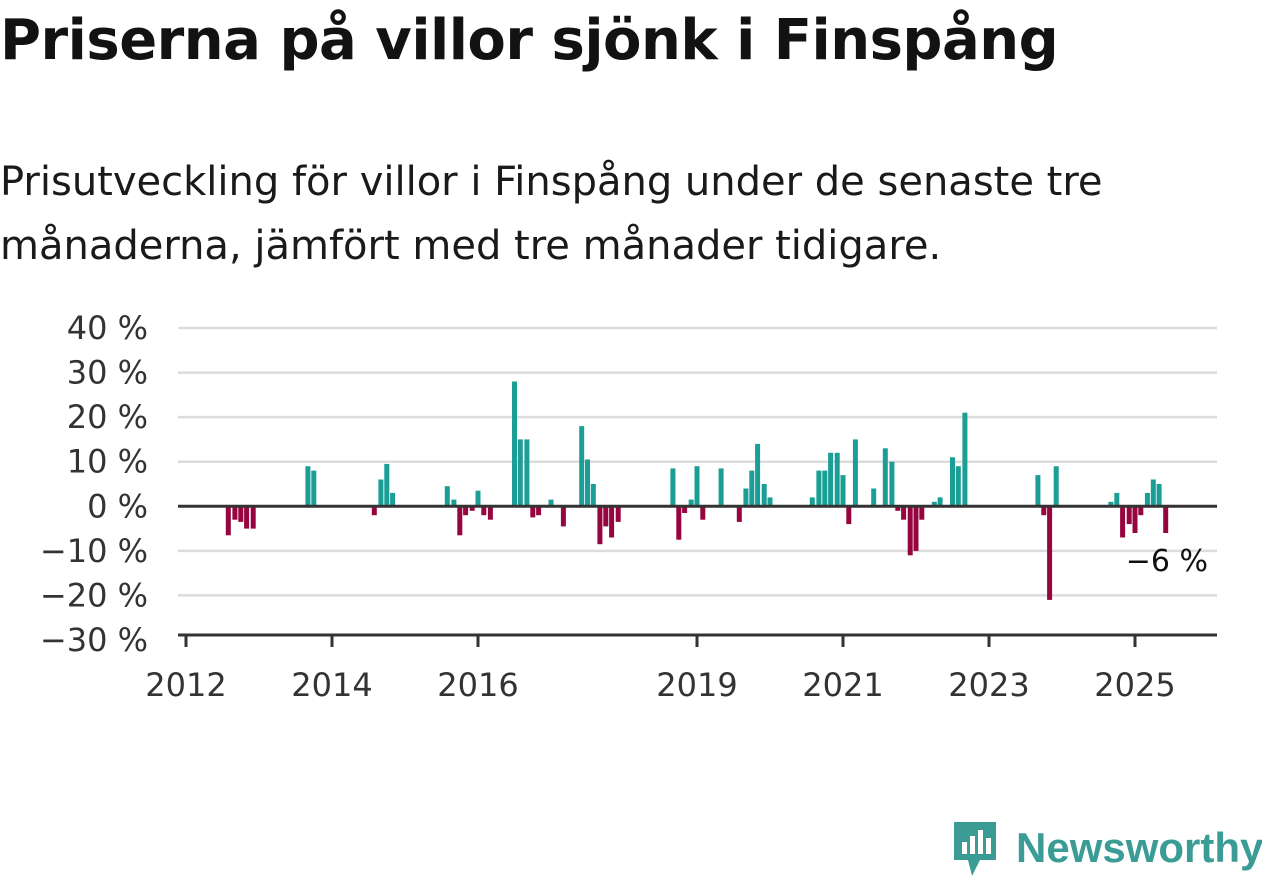  What do you see at coordinates (107, 328) in the screenshot?
I see `y-tick-label: 40 %` at bounding box center [107, 328].